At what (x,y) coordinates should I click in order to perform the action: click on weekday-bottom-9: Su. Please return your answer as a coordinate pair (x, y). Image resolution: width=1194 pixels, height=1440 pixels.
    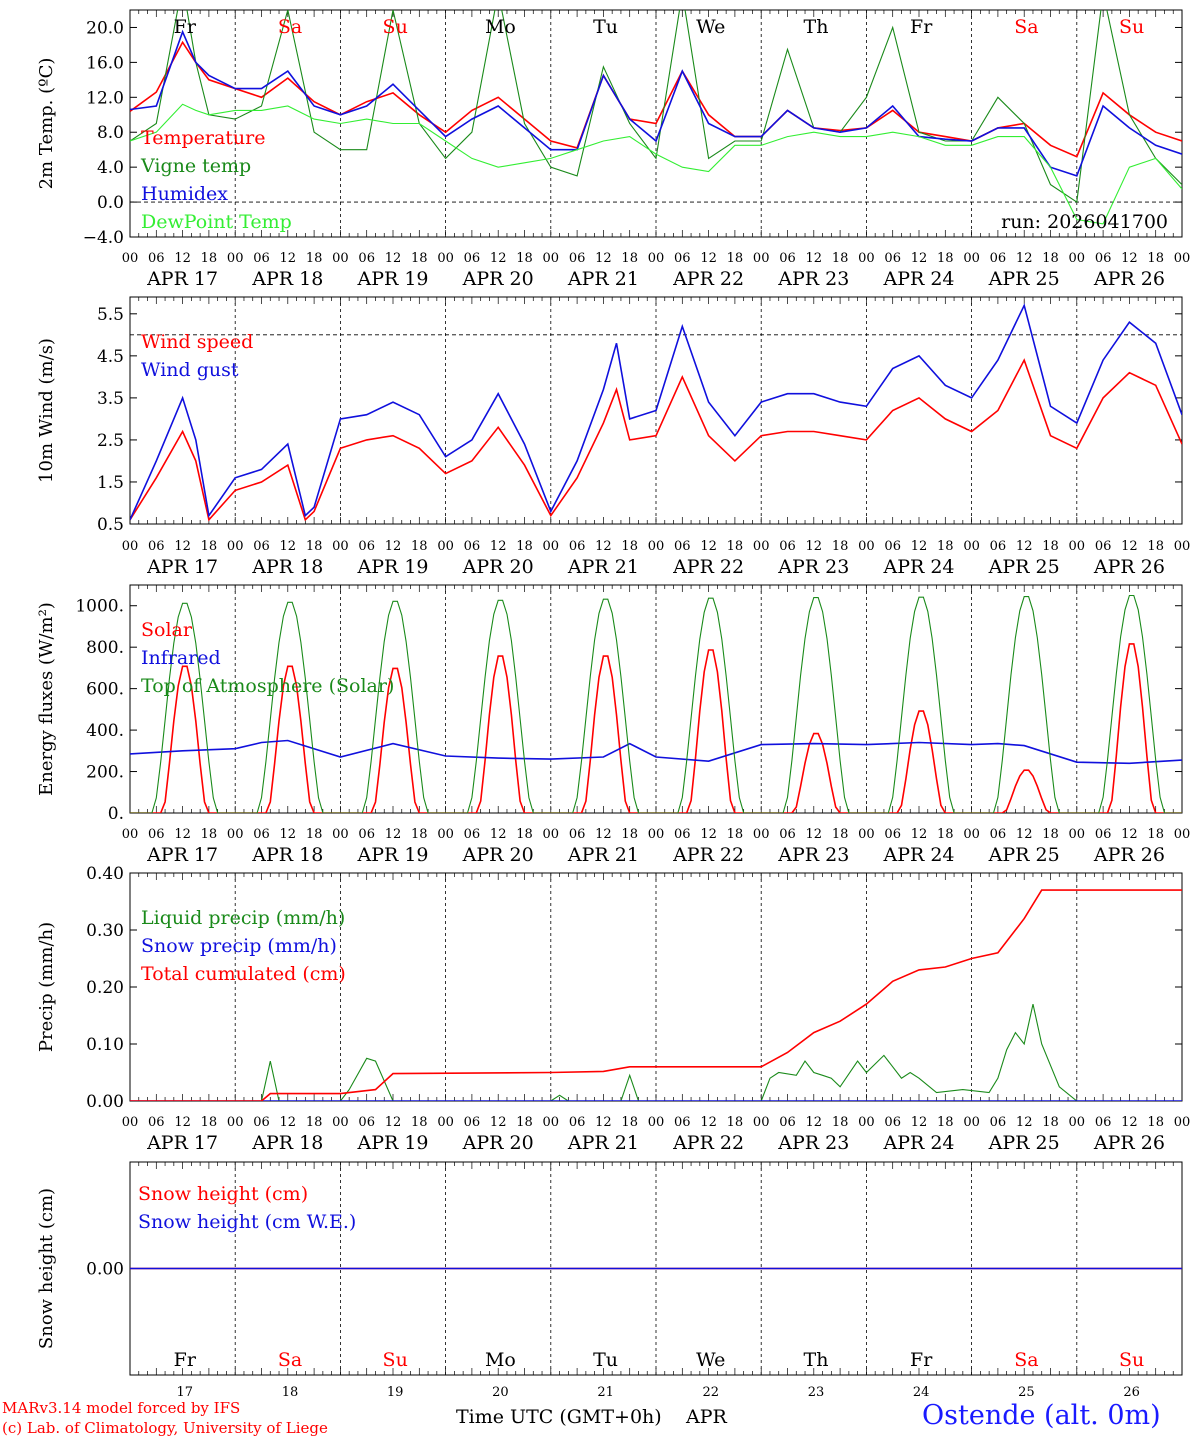
    Looking at the image, I should click on (1131, 1360).